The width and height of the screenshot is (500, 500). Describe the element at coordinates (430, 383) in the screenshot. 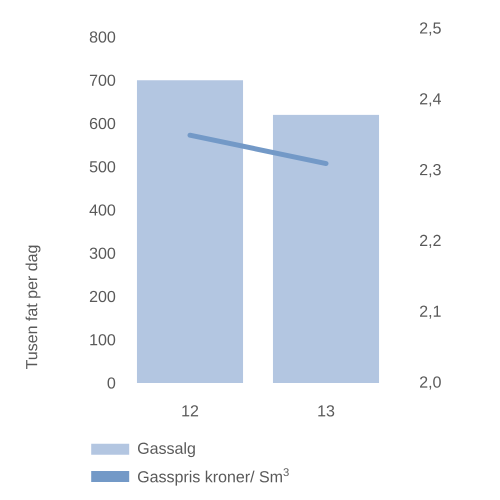

I see `y2-tick-label: 2,0` at that location.